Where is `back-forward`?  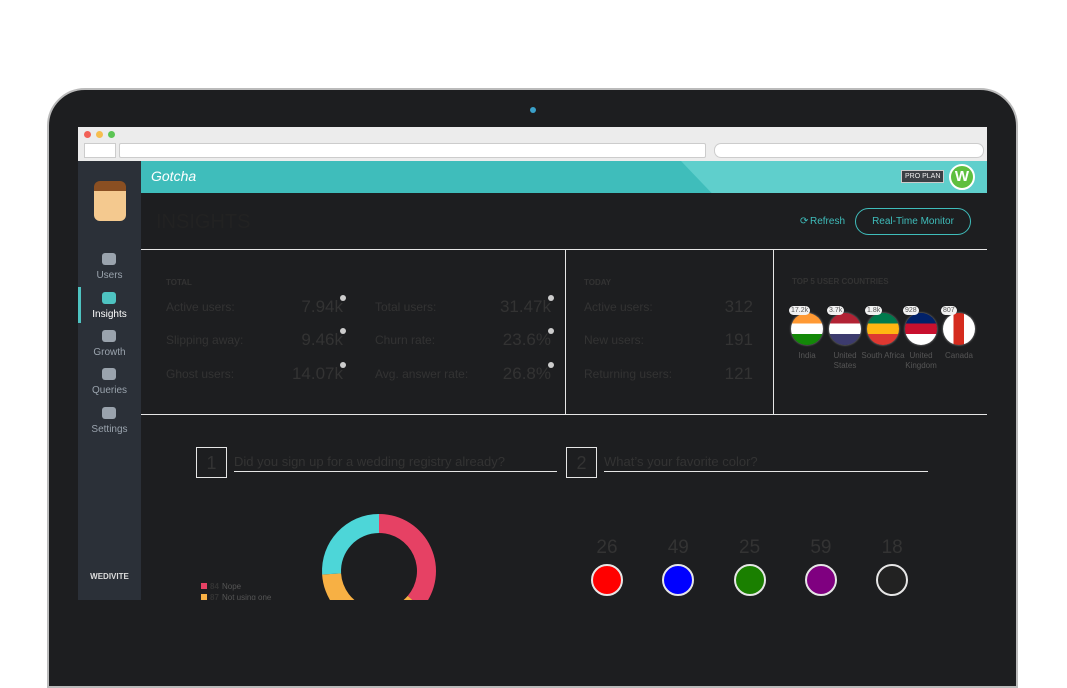 back-forward is located at coordinates (100, 150).